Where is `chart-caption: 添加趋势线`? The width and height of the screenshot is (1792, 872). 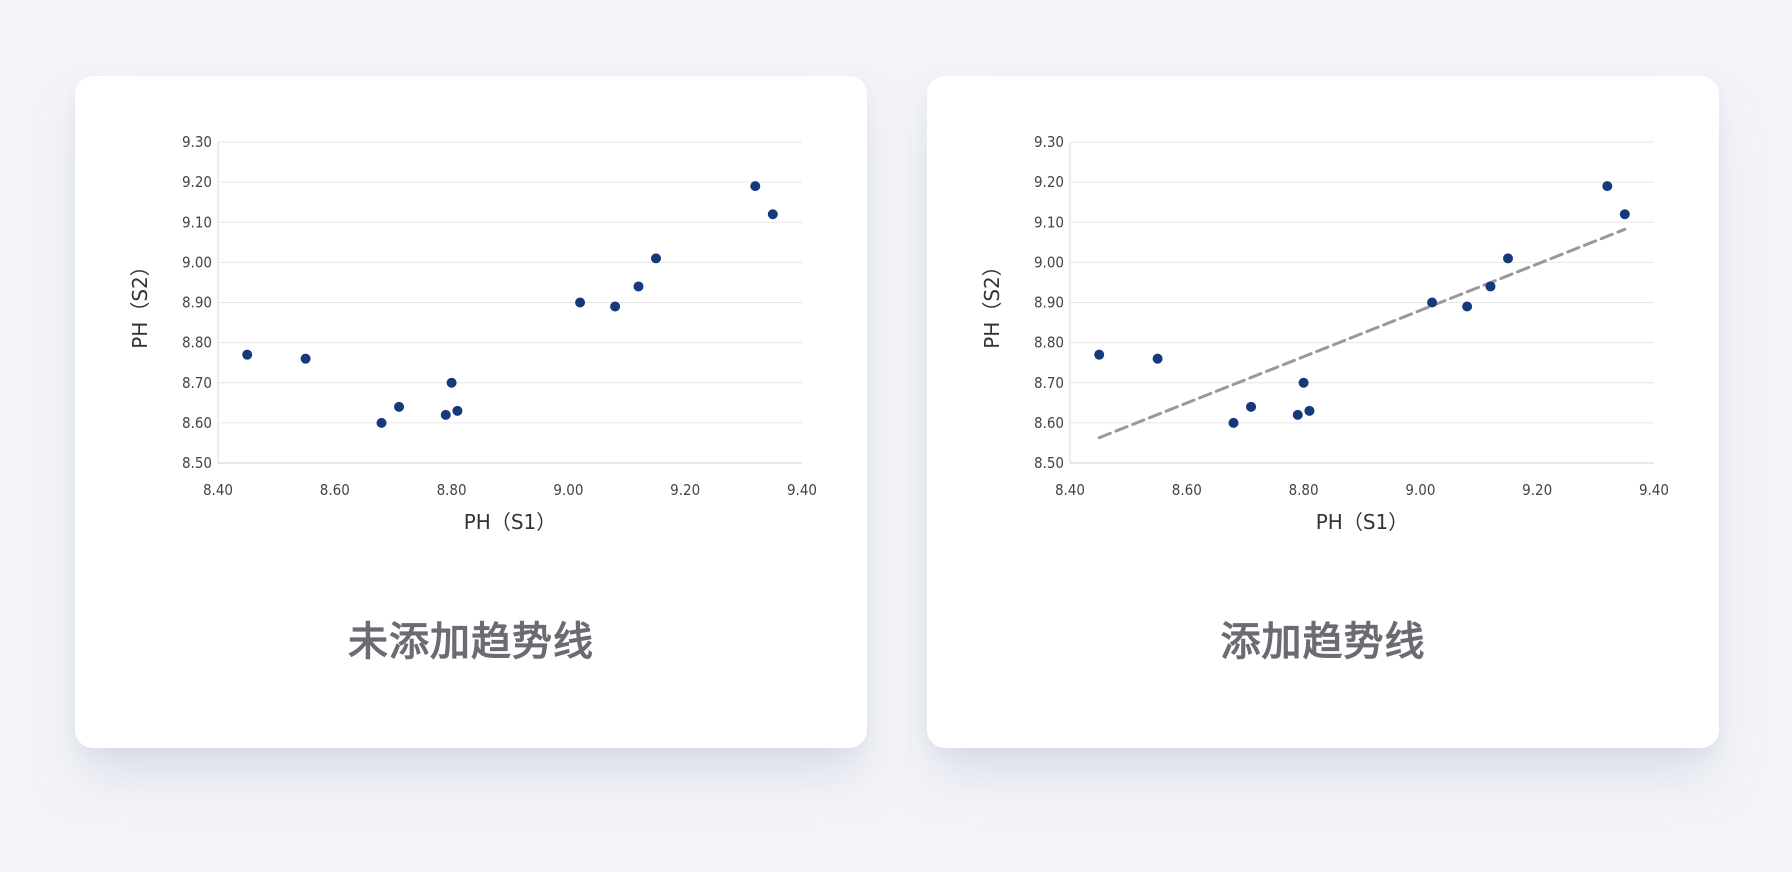 chart-caption: 添加趋势线 is located at coordinates (1323, 642).